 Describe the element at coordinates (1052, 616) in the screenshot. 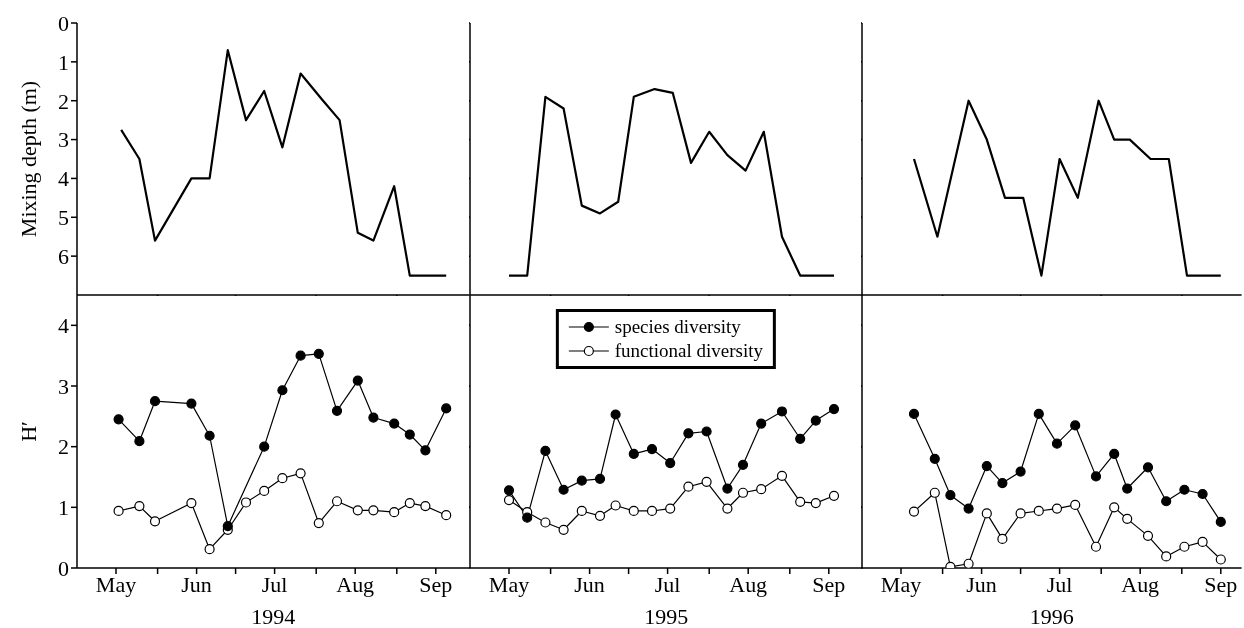

I see `x-axis-title: 1996` at that location.